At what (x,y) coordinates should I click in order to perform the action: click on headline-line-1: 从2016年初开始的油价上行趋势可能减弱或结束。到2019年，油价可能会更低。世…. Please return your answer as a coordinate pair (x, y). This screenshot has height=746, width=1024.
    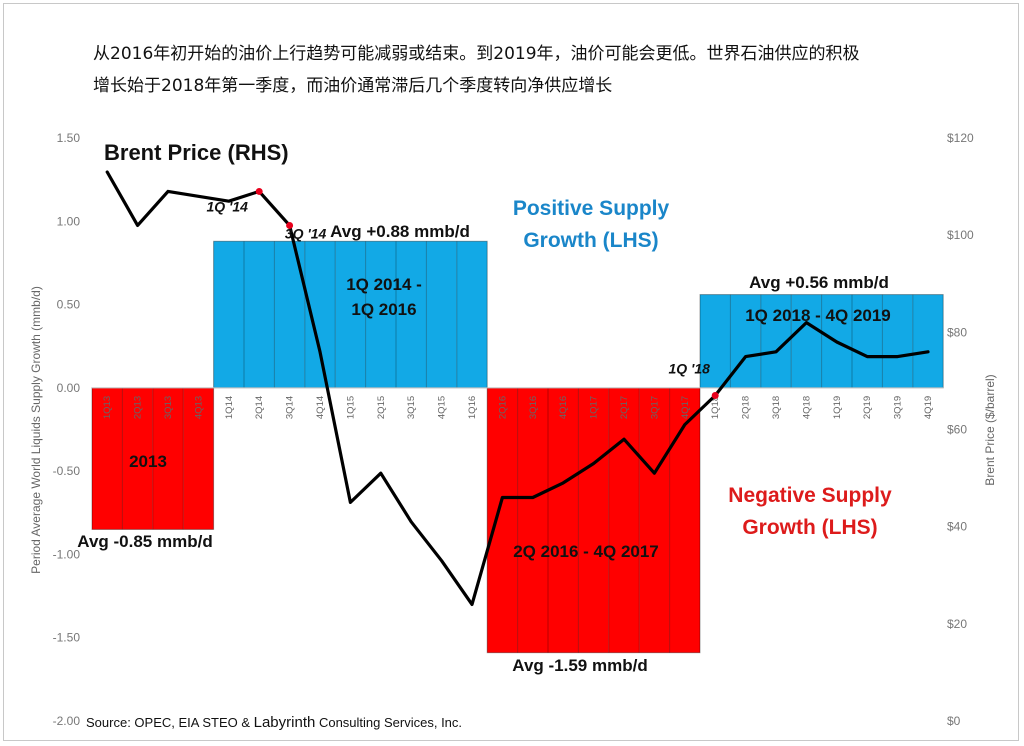
    Looking at the image, I should click on (476, 54).